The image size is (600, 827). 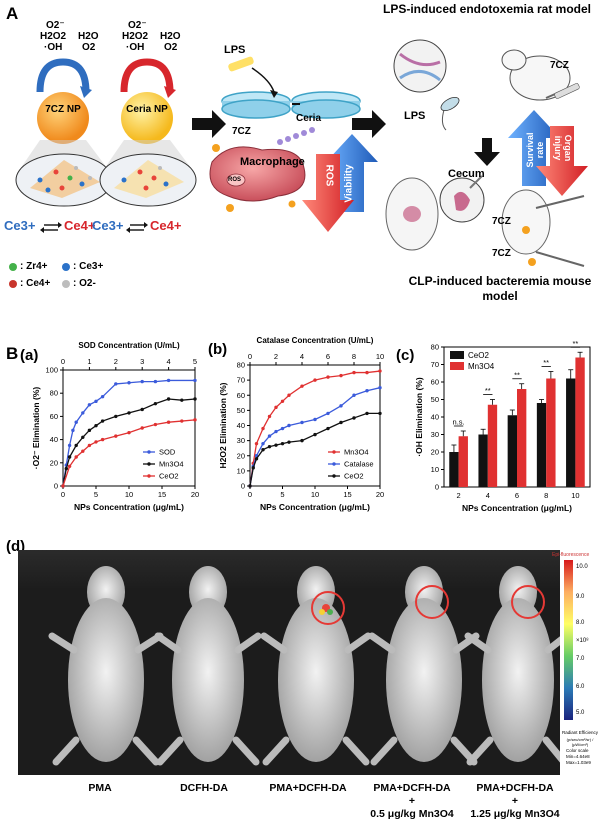 What do you see at coordinates (562, 161) in the screenshot?
I see `organ-injury-arrow` at bounding box center [562, 161].